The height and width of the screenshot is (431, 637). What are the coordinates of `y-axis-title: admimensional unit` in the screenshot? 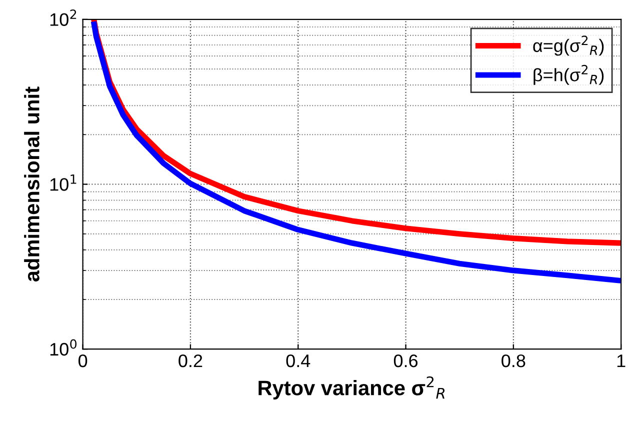 It's located at (32, 184).